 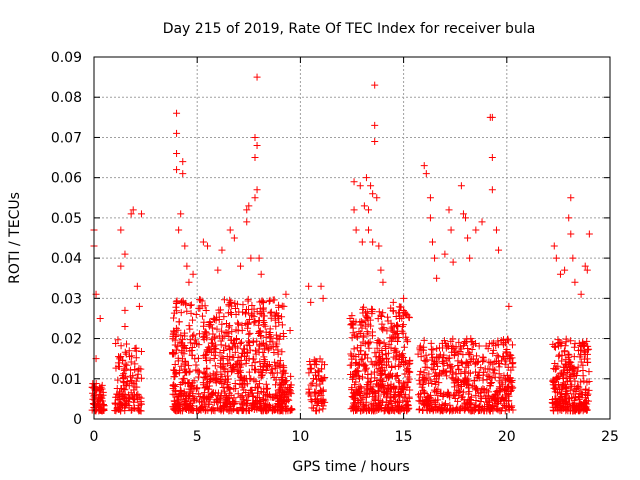 What do you see at coordinates (66, 179) in the screenshot?
I see `y-tick-label: 0.06` at bounding box center [66, 179].